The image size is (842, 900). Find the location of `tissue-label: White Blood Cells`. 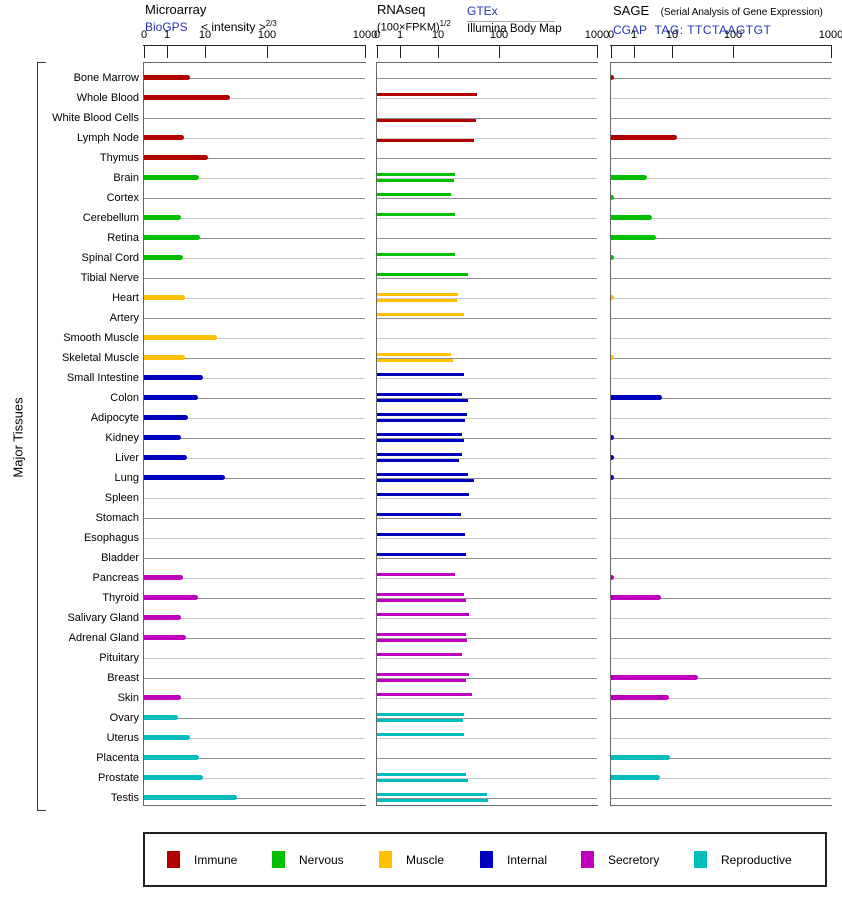

tissue-label: White Blood Cells is located at coordinates (95, 118).